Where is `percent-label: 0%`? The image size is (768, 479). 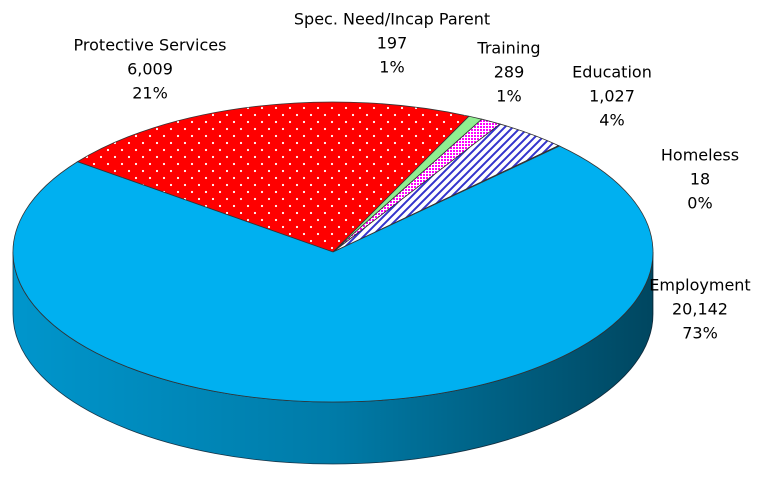
percent-label: 0% is located at coordinates (699, 203).